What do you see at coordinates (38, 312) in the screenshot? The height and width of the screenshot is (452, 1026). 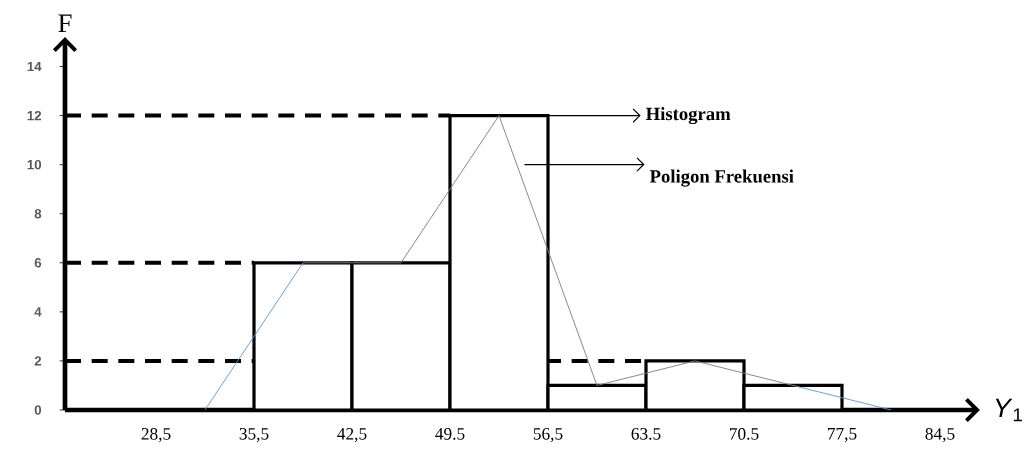 I see `y-tick-label: 4` at bounding box center [38, 312].